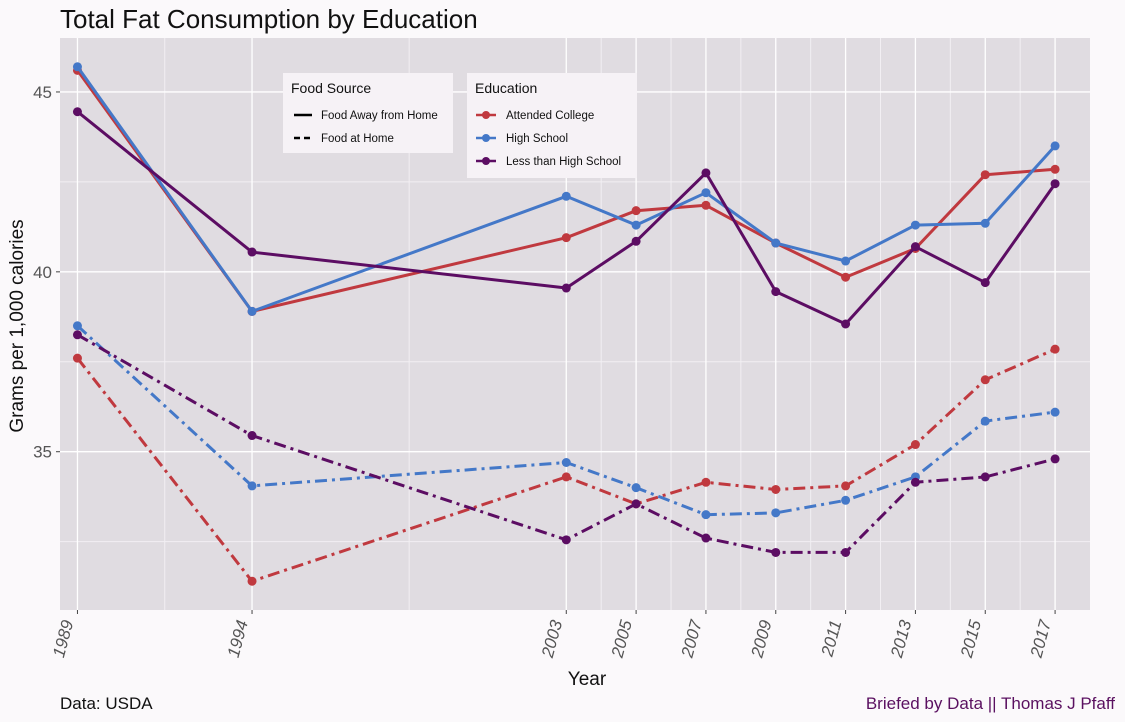 The width and height of the screenshot is (1125, 722). Describe the element at coordinates (761, 639) in the screenshot. I see `x-tick-label: 2009` at that location.